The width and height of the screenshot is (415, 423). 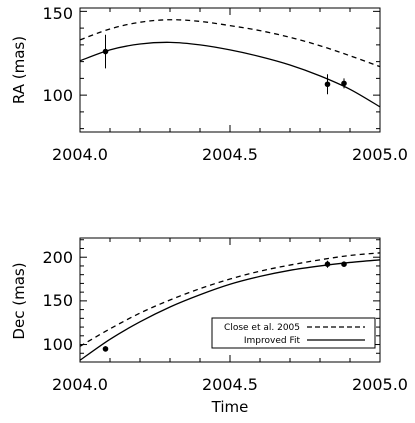 I want to click on ra-ylabel: RA (mas), so click(x=19, y=70).